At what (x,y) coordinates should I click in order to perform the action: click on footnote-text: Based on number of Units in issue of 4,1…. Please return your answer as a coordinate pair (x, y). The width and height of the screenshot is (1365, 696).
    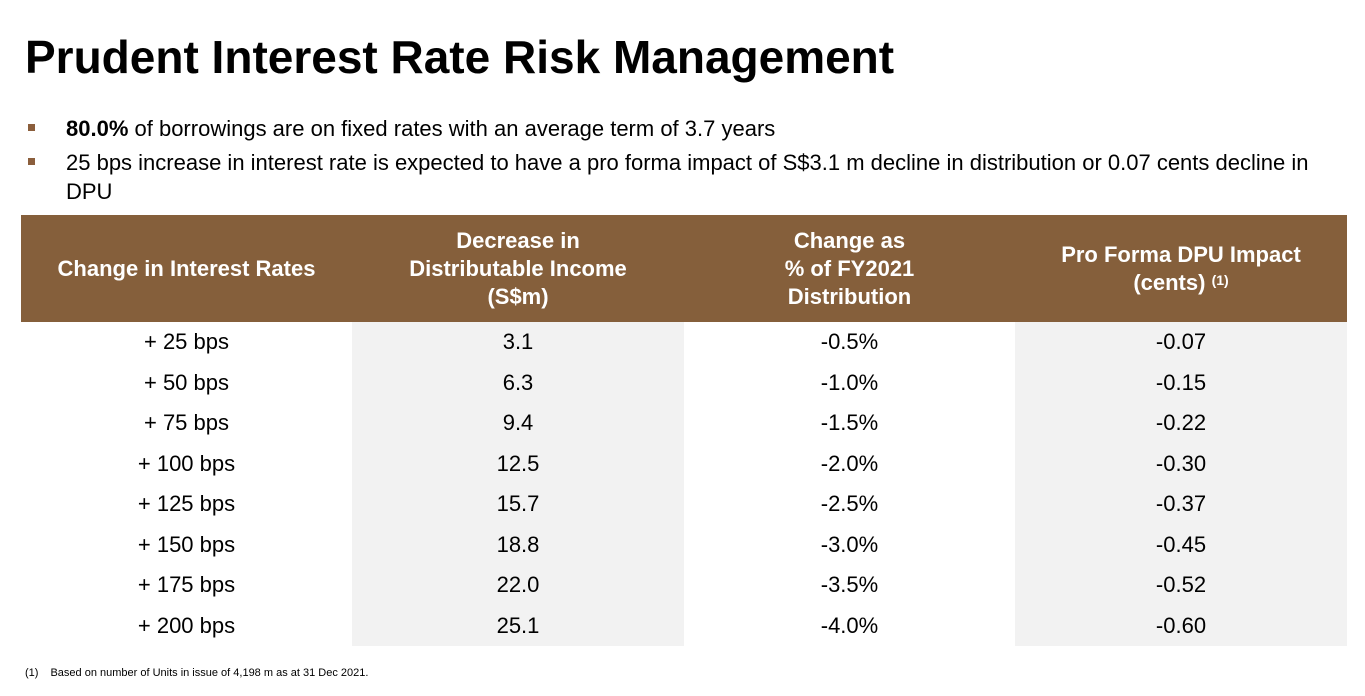
    Looking at the image, I should click on (209, 673).